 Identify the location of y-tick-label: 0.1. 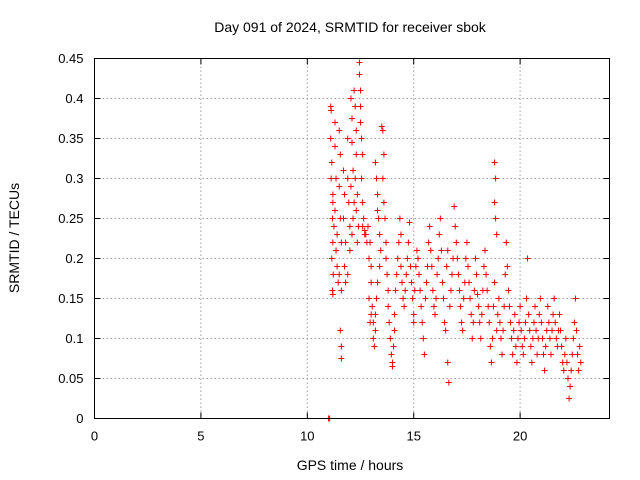
(74, 338).